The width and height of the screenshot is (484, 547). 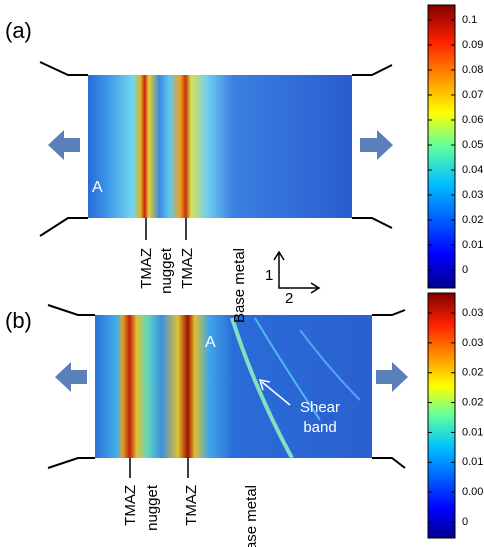 I want to click on panel-label: (b), so click(x=18, y=320).